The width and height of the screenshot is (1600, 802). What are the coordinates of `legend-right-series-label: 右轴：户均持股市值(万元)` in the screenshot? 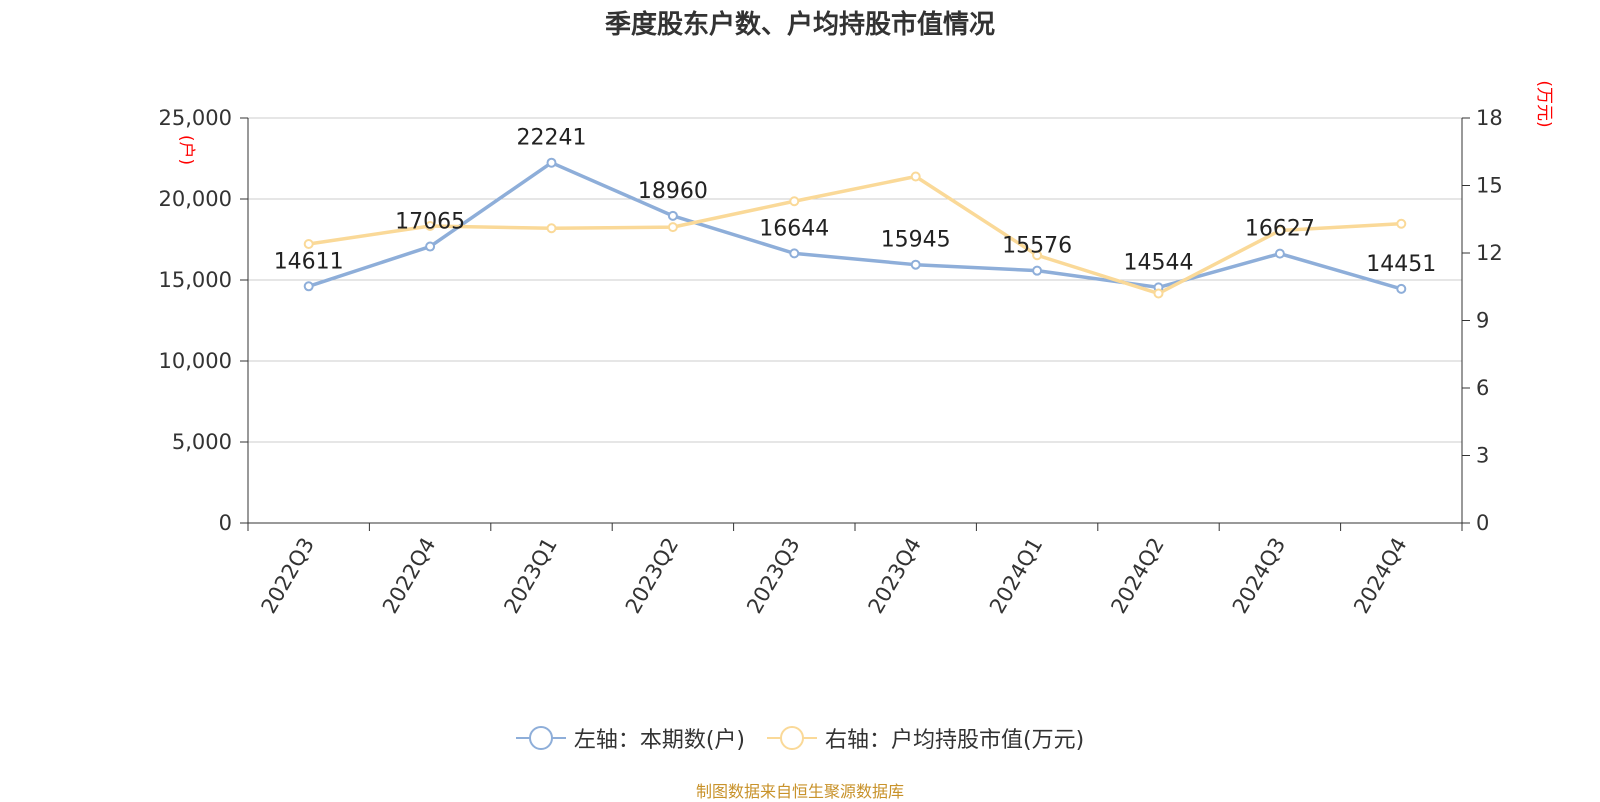 It's located at (955, 740).